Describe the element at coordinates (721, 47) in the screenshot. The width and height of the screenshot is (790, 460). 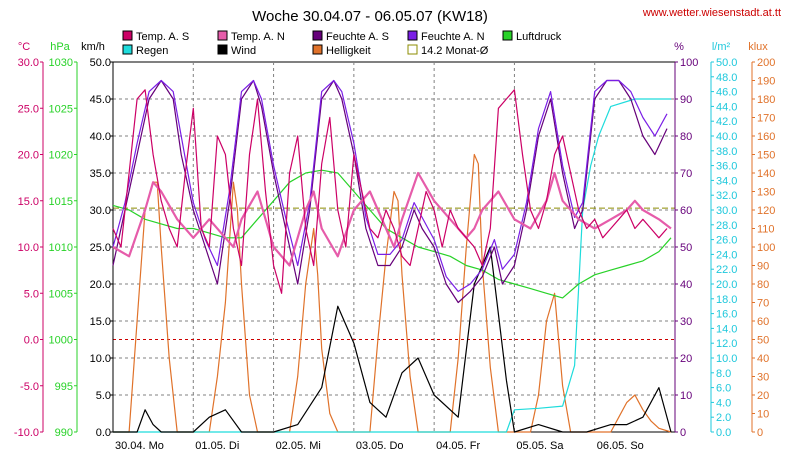
I see `lm2-axis-title: l/m²` at that location.